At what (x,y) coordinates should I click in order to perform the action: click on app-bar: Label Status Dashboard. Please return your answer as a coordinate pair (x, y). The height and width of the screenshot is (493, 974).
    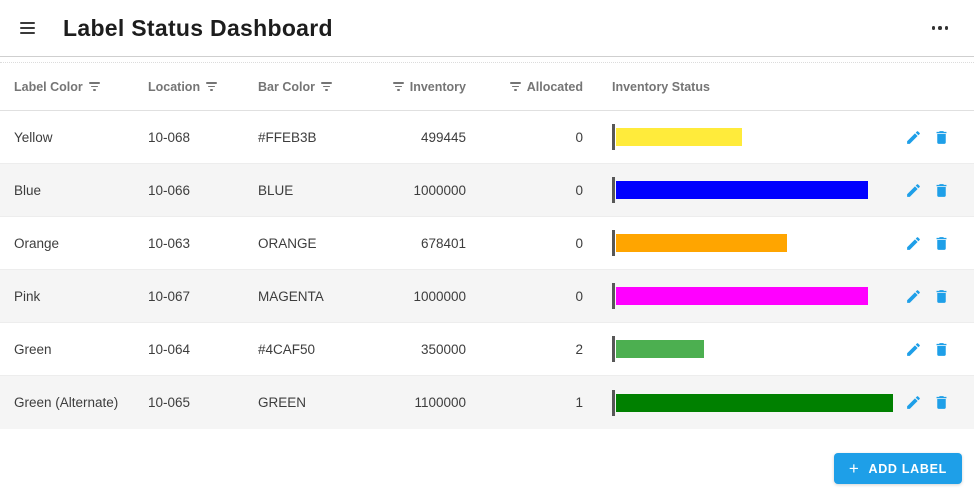
    Looking at the image, I should click on (487, 28).